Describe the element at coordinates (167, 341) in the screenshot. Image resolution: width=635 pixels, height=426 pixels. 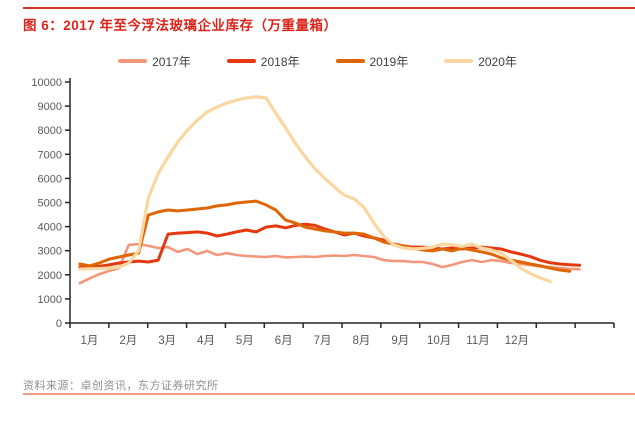
I see `x-tick-label: 3月` at that location.